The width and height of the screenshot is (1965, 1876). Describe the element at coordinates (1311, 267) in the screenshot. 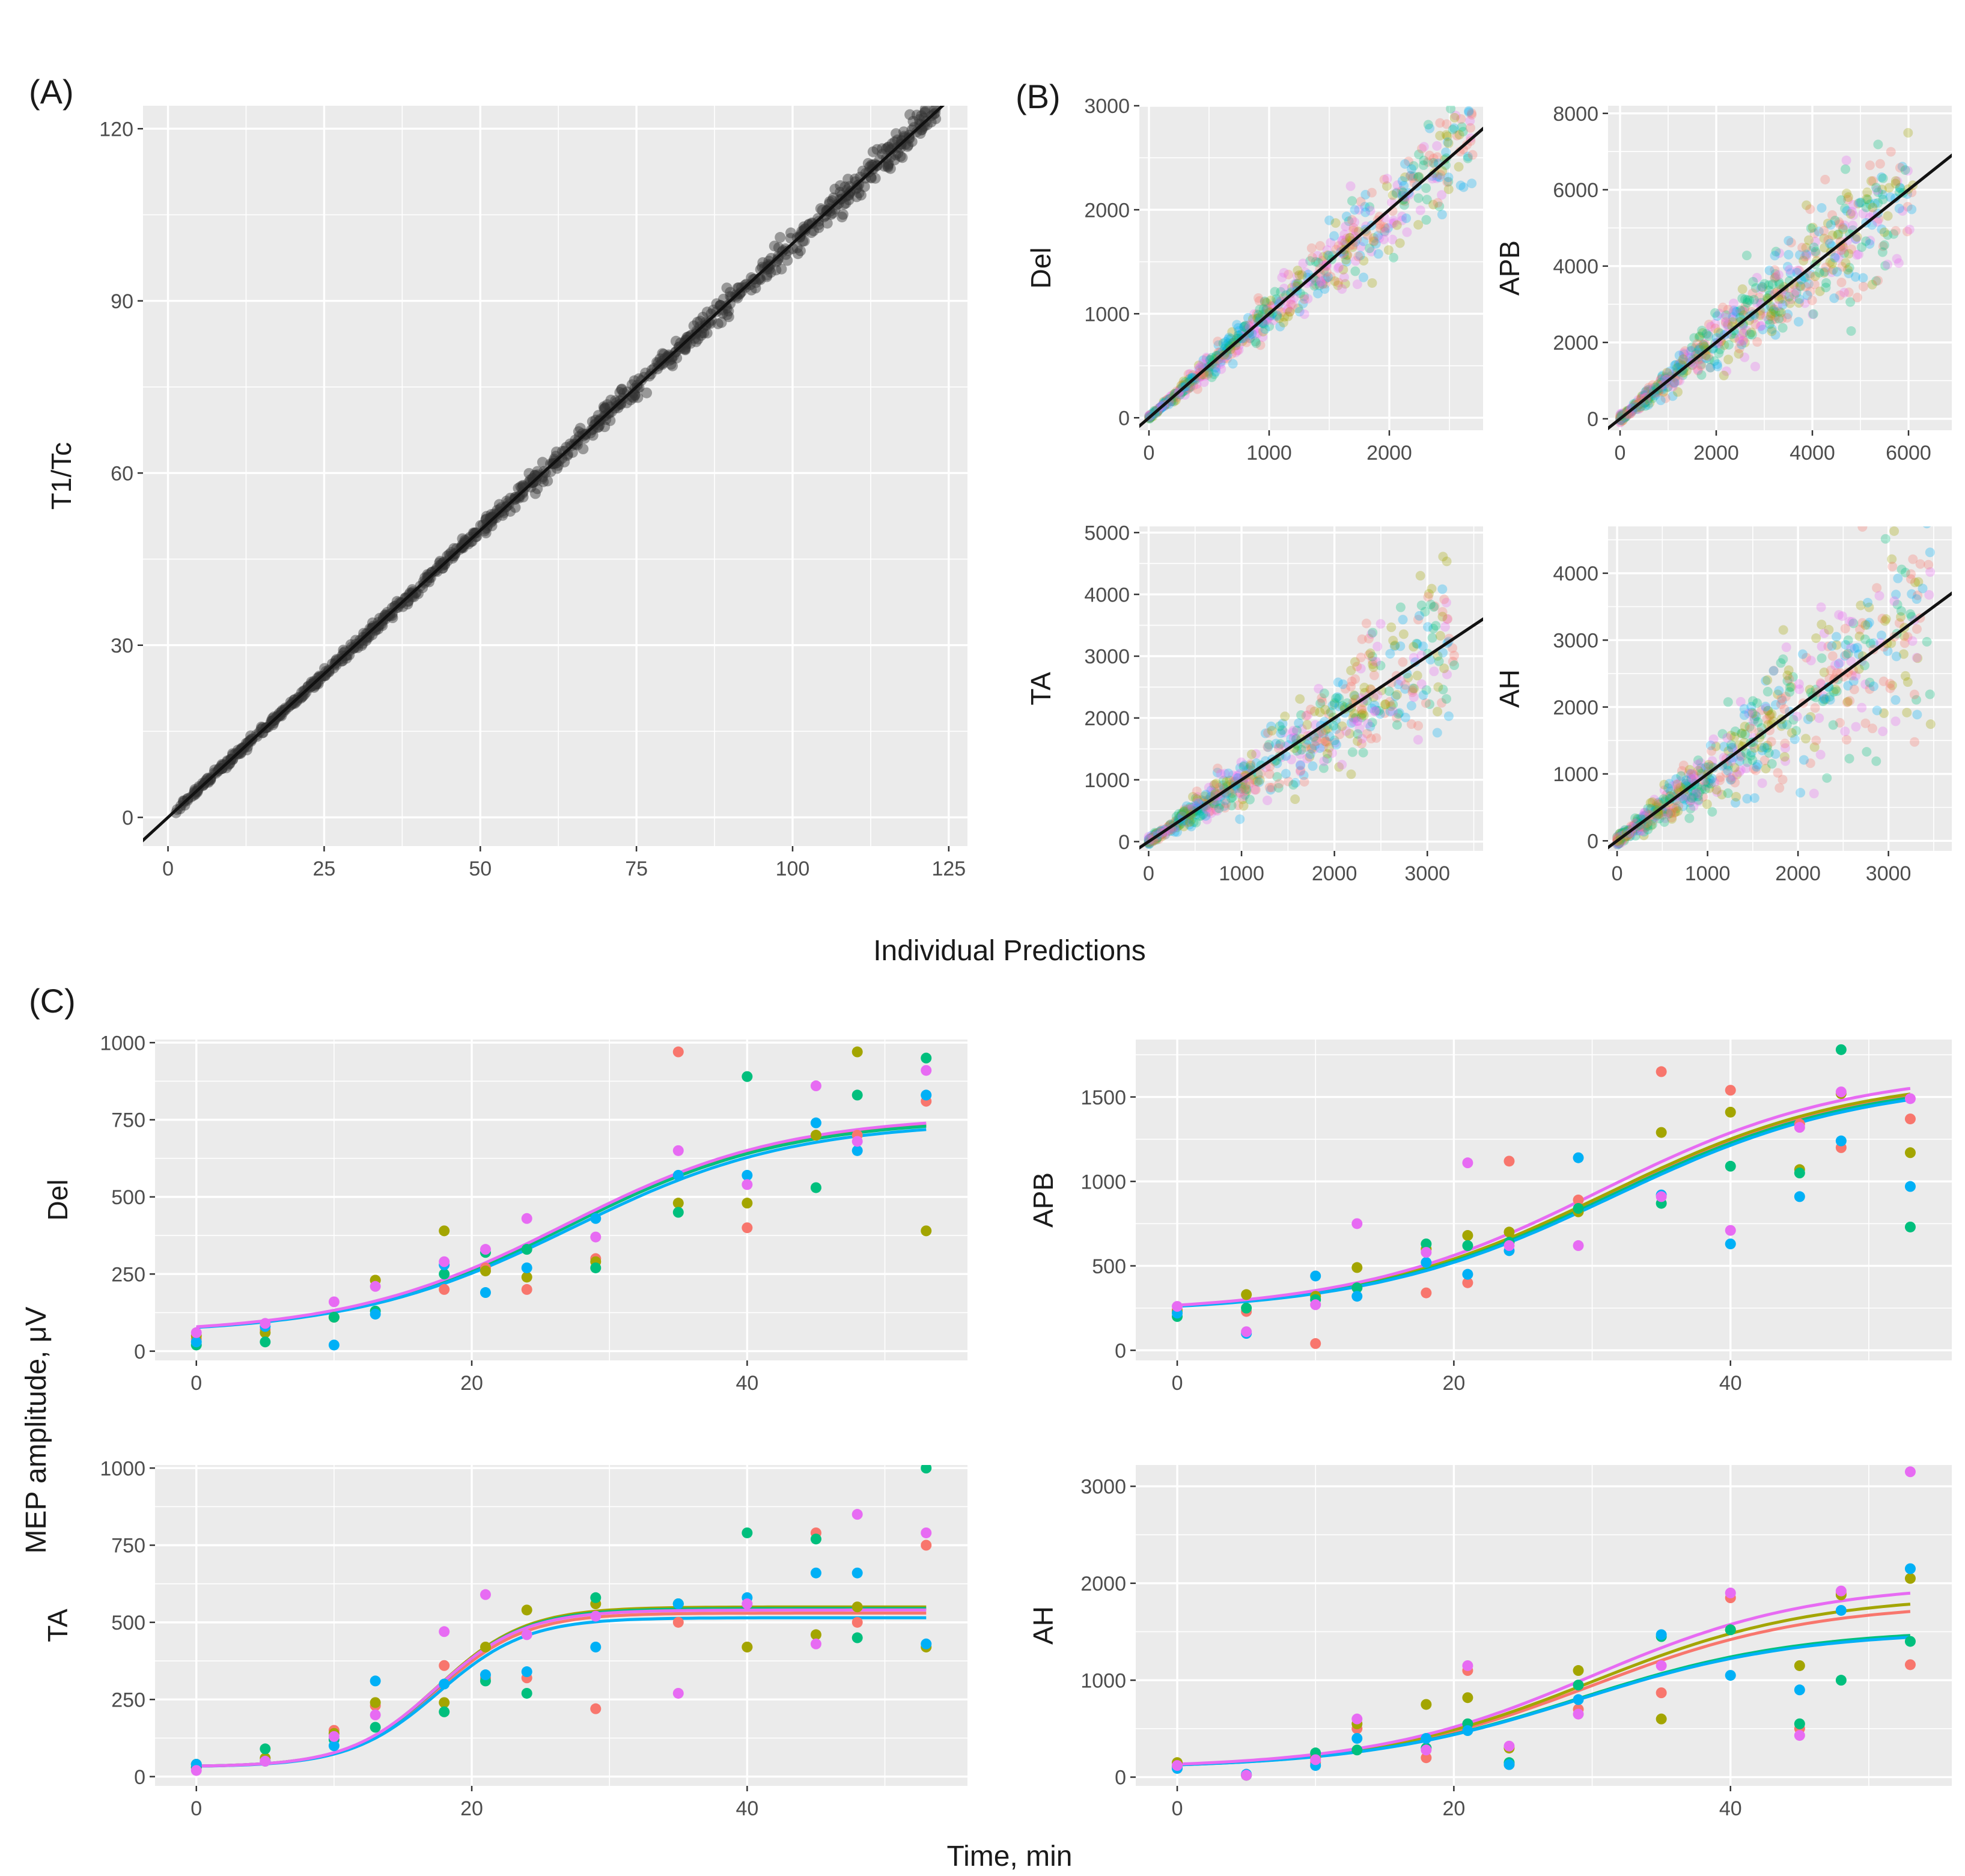

I see `grid` at that location.